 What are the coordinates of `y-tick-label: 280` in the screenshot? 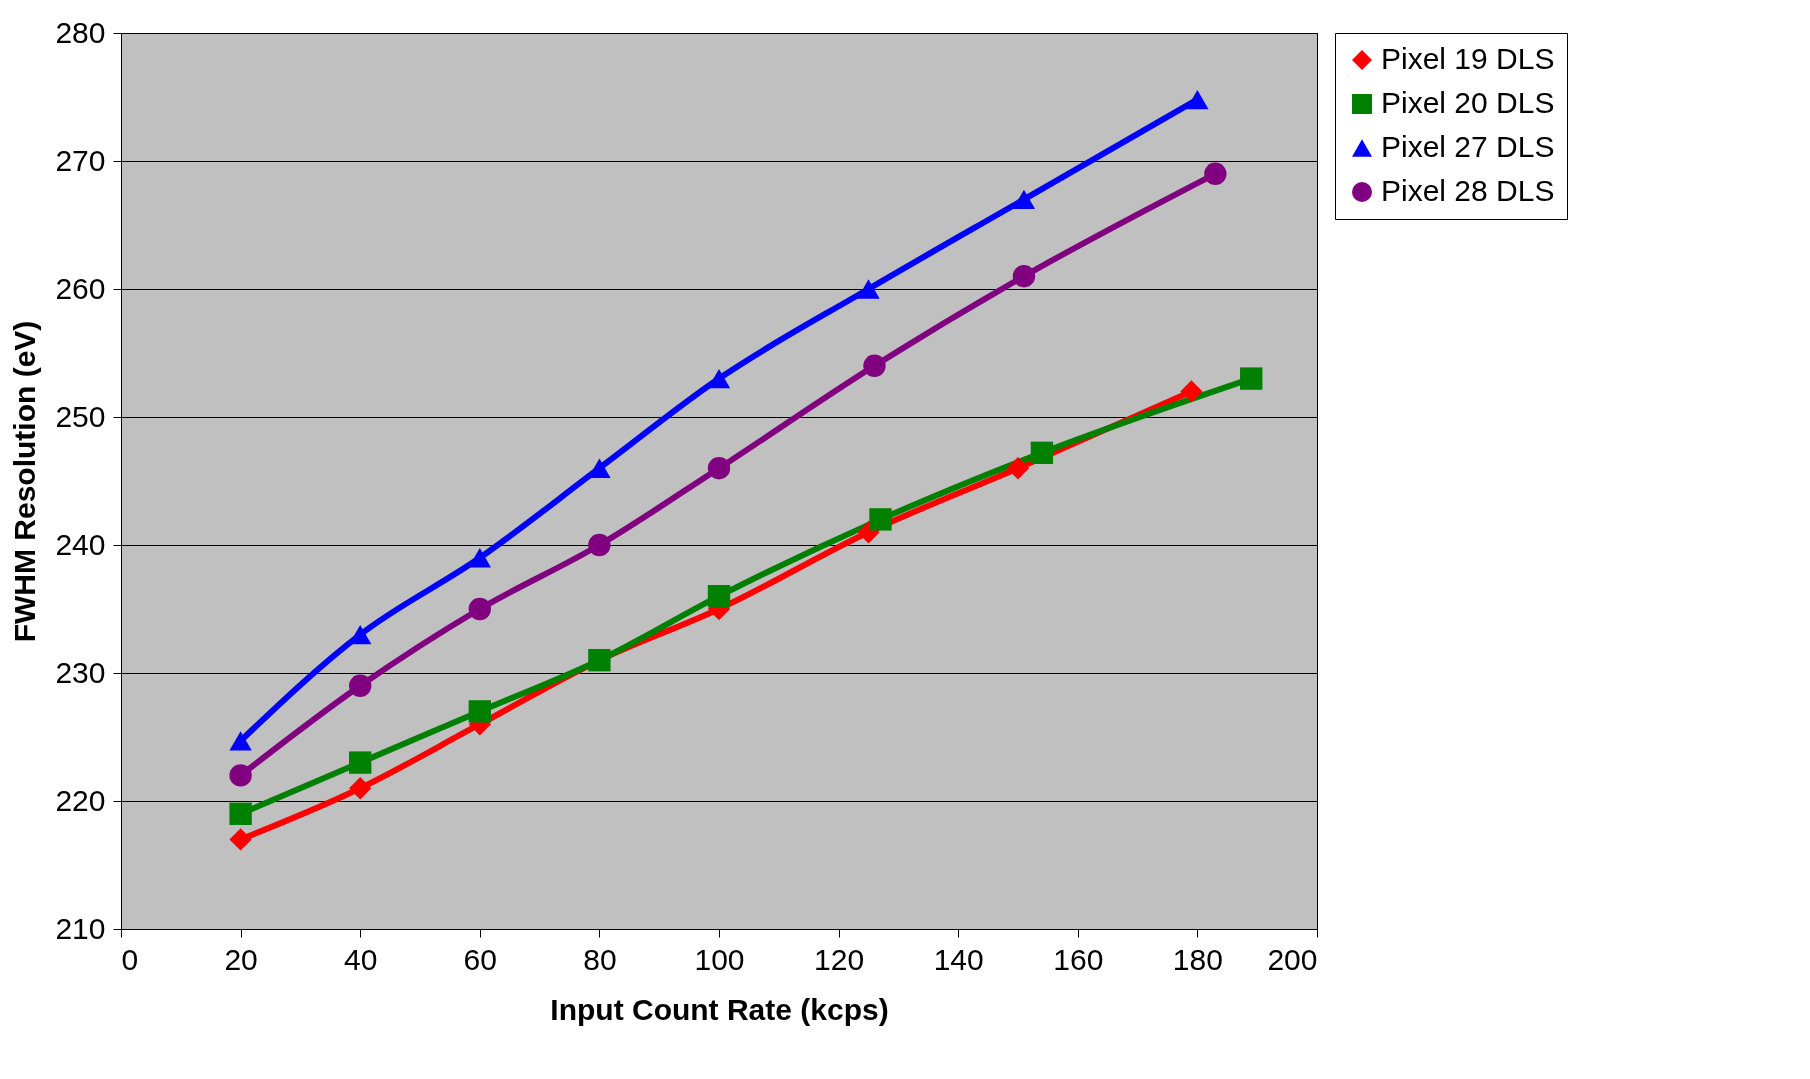 It's located at (80, 32).